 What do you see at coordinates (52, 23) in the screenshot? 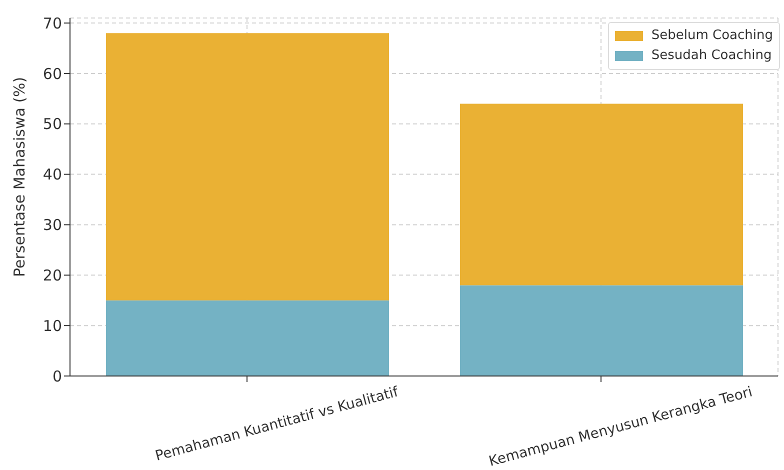
I see `y-tick-label: 70` at bounding box center [52, 23].